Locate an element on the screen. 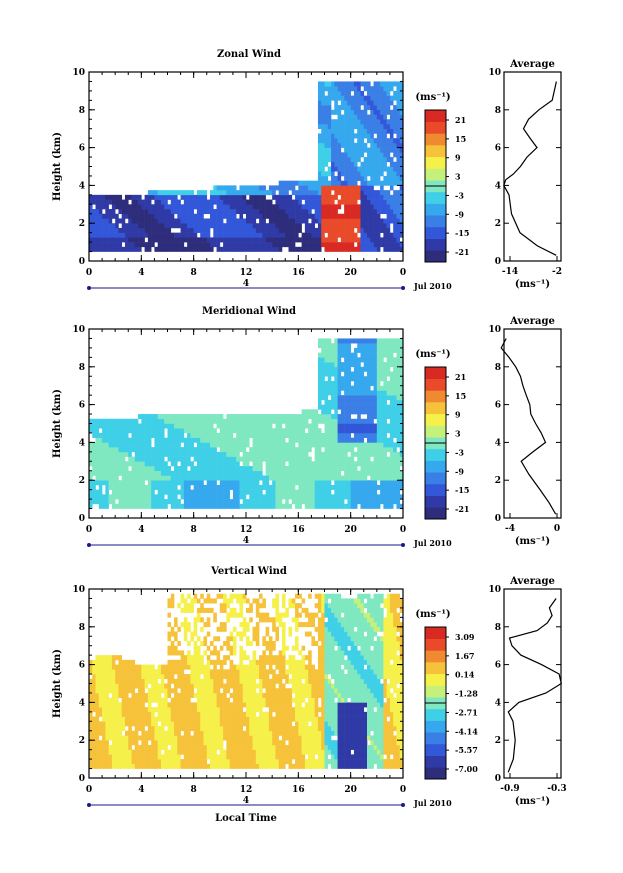 The image size is (623, 873). colorbar-tick: 3.09 is located at coordinates (465, 637).